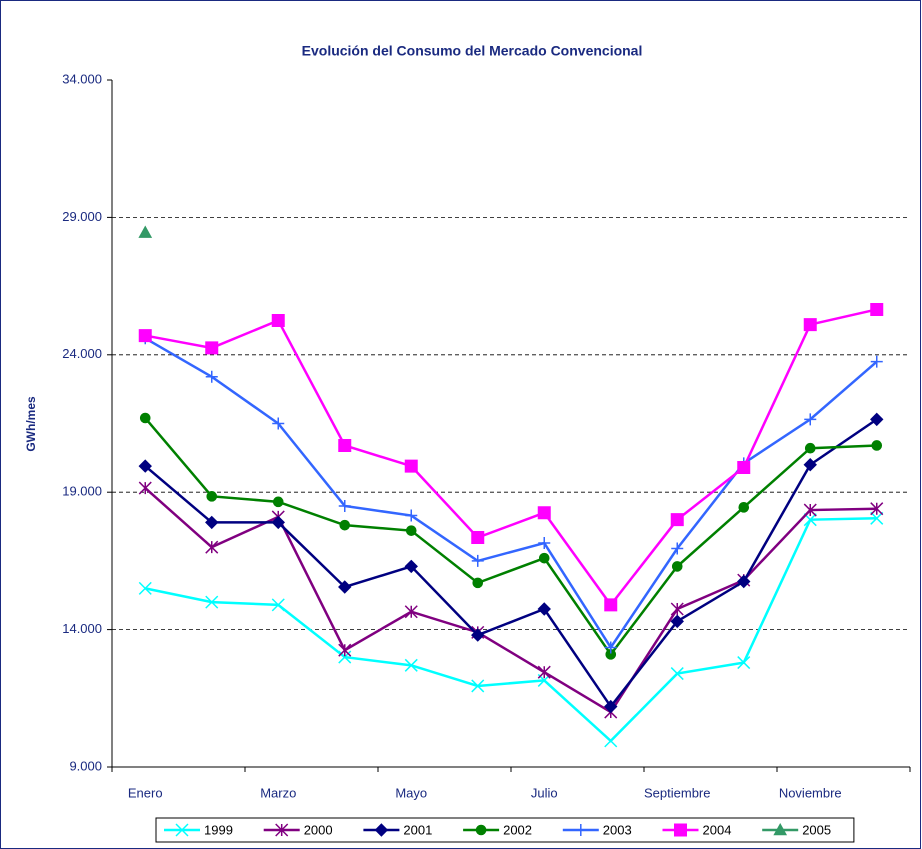 The width and height of the screenshot is (922, 849). I want to click on x-tick-label: Noviembre, so click(810, 792).